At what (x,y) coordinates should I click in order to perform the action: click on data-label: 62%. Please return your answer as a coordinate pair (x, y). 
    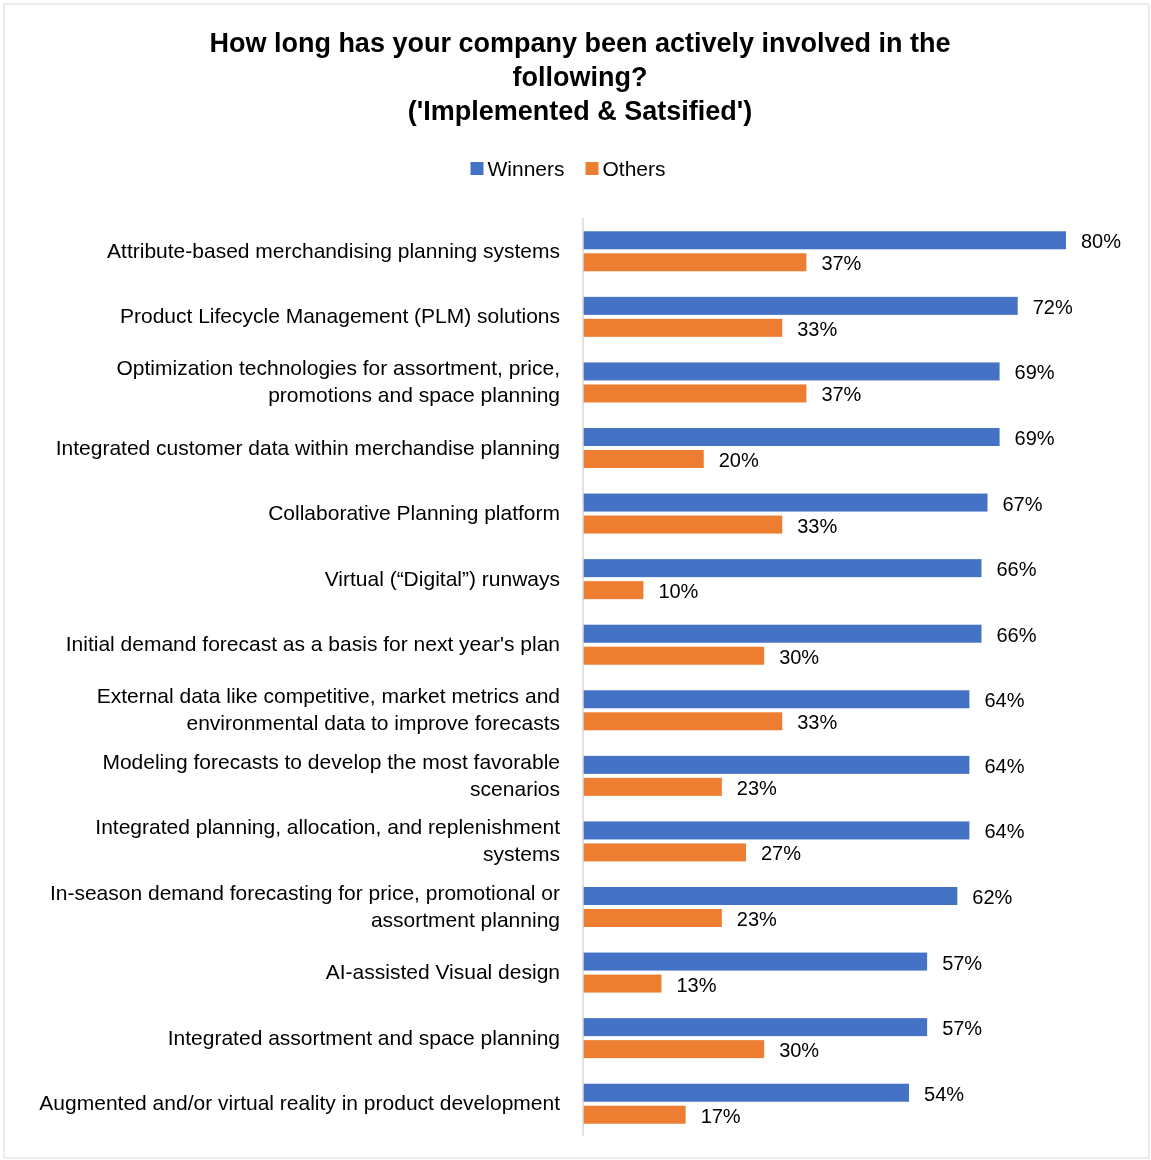
    Looking at the image, I should click on (992, 897).